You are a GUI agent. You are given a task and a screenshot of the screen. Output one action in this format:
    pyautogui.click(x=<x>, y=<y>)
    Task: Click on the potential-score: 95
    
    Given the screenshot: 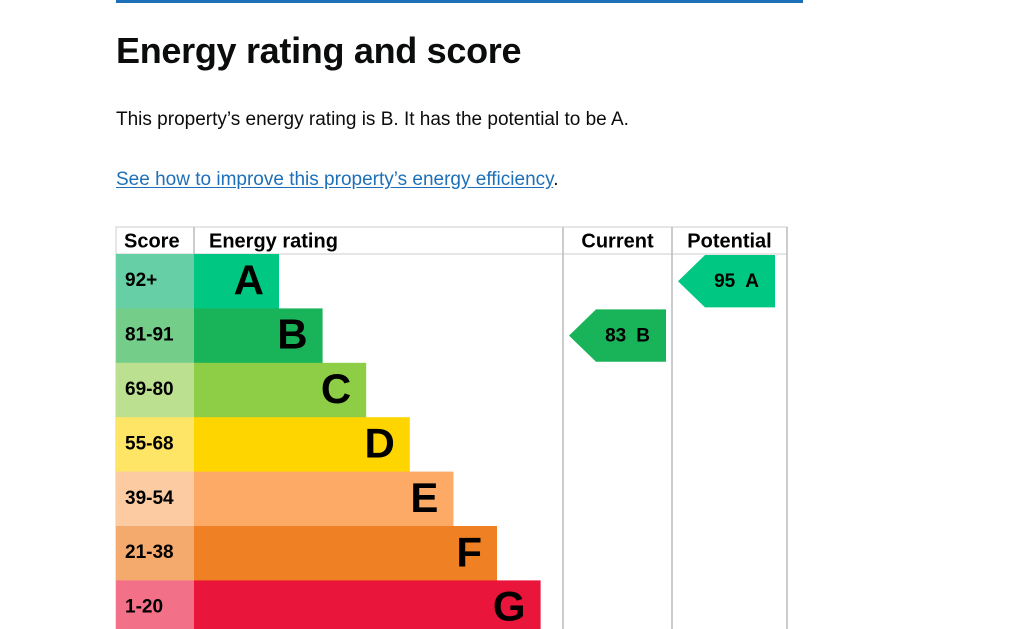 What is the action you would take?
    pyautogui.click(x=725, y=281)
    